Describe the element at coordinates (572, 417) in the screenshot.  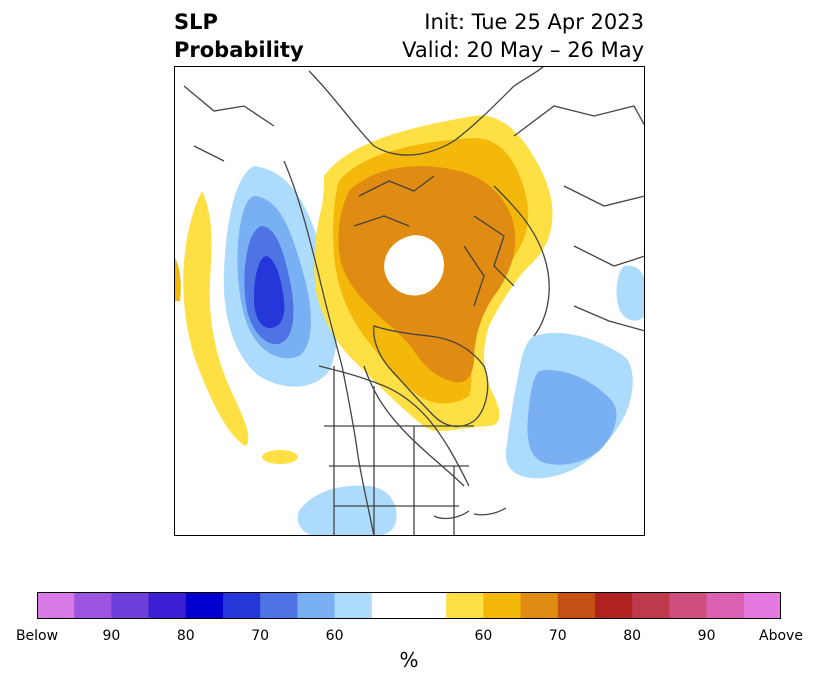
I see `below-region-atlantic-mid` at that location.